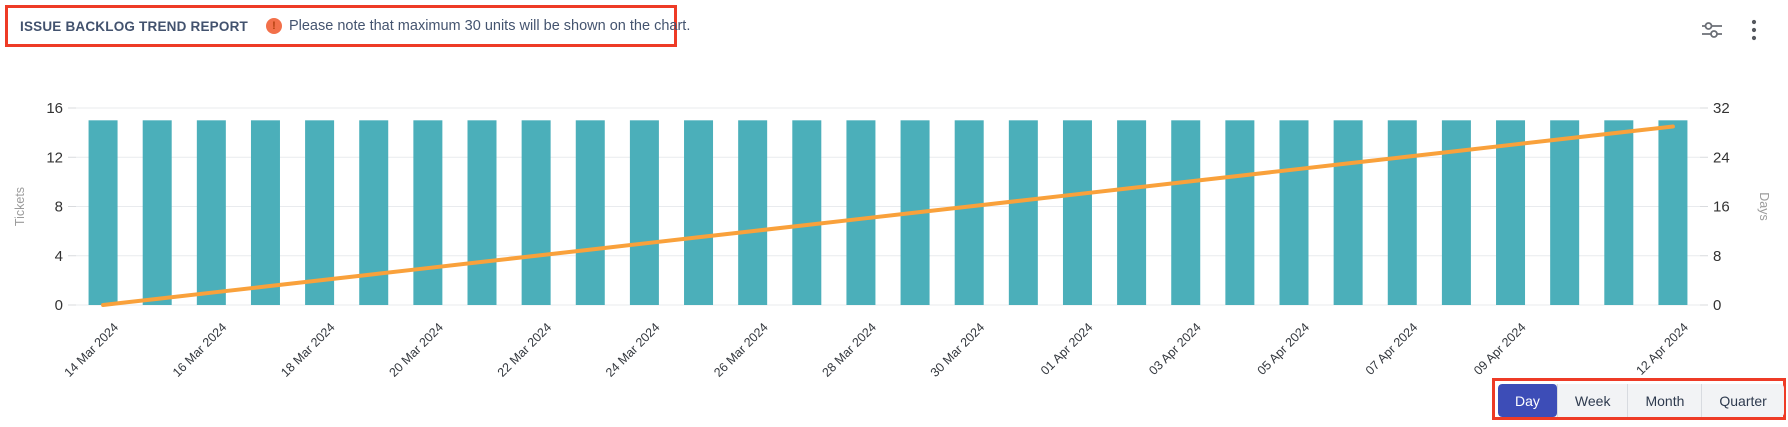 This screenshot has width=1788, height=427. What do you see at coordinates (1240, 212) in the screenshot?
I see `bar-04 Apr 2024` at bounding box center [1240, 212].